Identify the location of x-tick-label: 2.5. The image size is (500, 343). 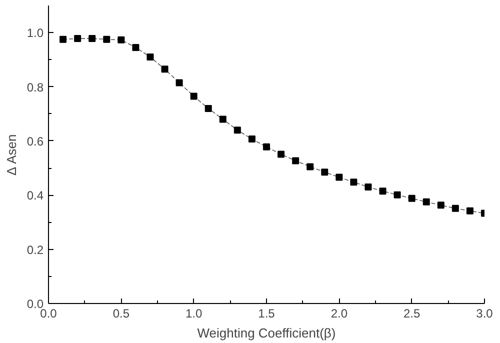
(411, 313).